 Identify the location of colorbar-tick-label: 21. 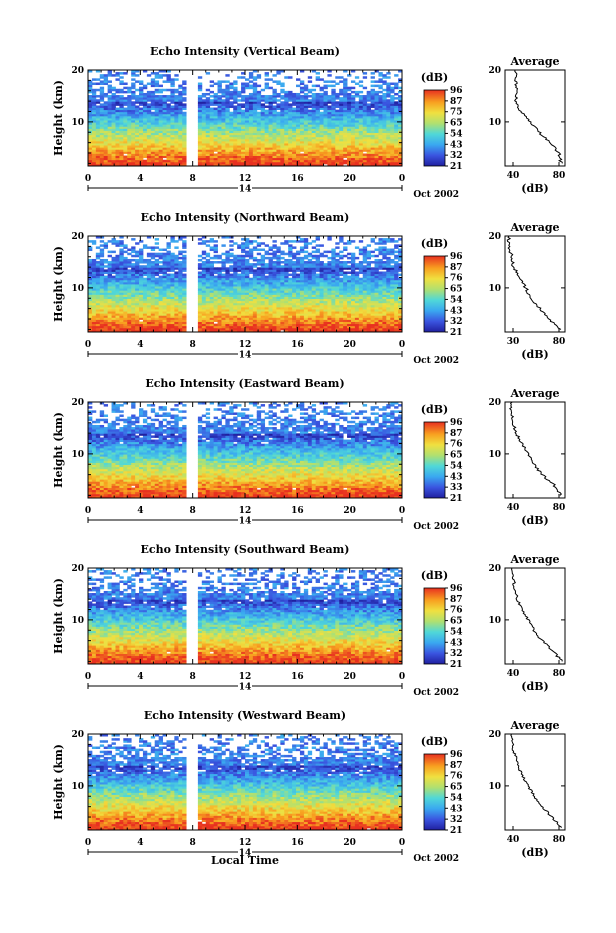
(456, 665).